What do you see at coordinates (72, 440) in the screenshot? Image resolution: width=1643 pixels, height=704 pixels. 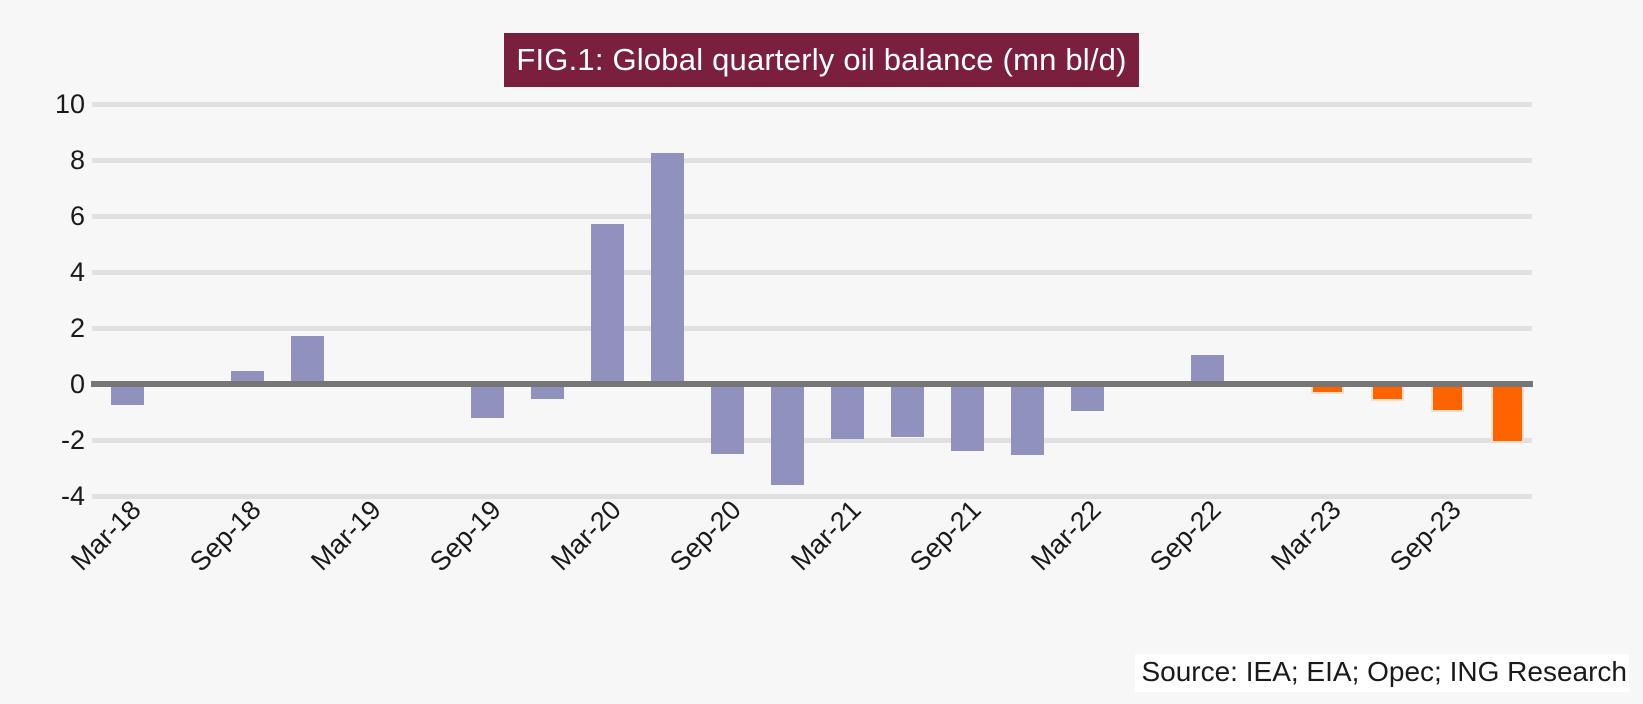 I see `y-axis-tick-label: -2` at bounding box center [72, 440].